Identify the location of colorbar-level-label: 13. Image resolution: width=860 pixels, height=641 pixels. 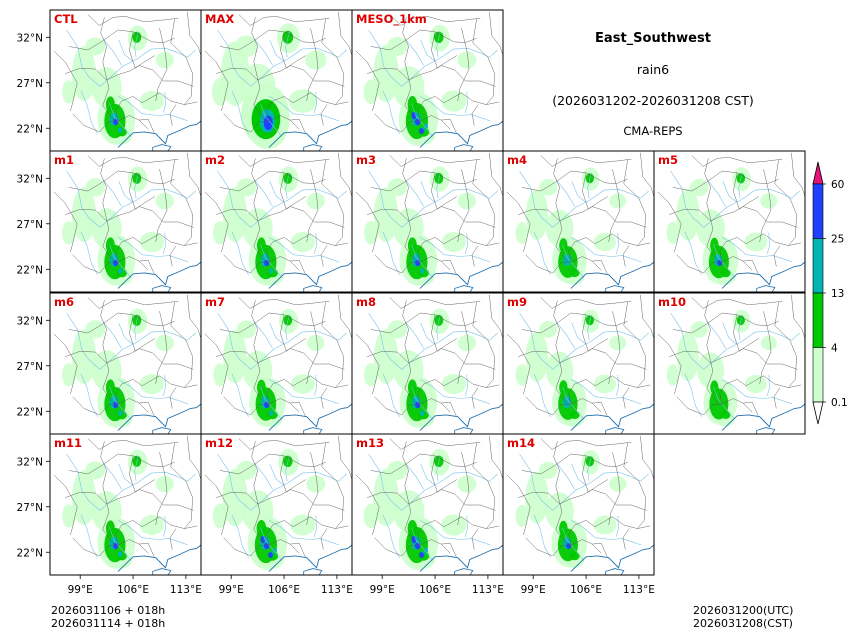
(837, 294).